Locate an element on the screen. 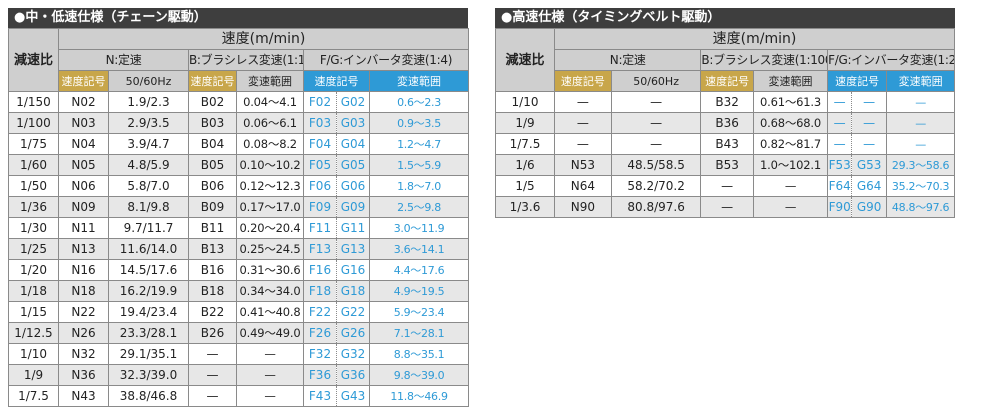  cell-g-code: G64 is located at coordinates (869, 186).